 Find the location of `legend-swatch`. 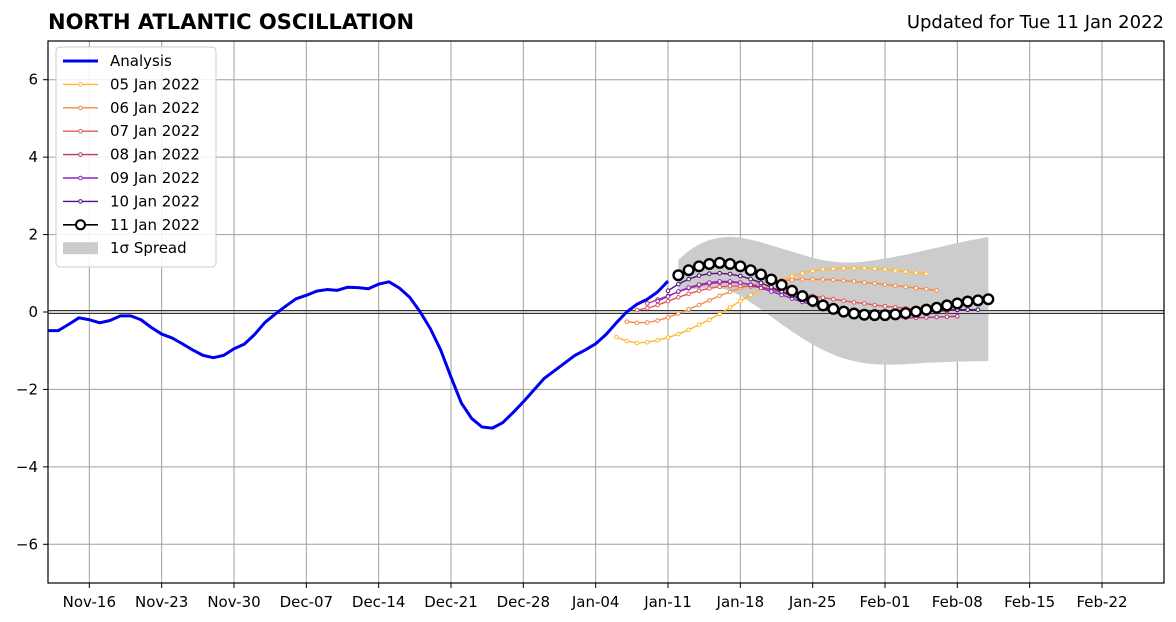

legend-swatch is located at coordinates (80, 248).